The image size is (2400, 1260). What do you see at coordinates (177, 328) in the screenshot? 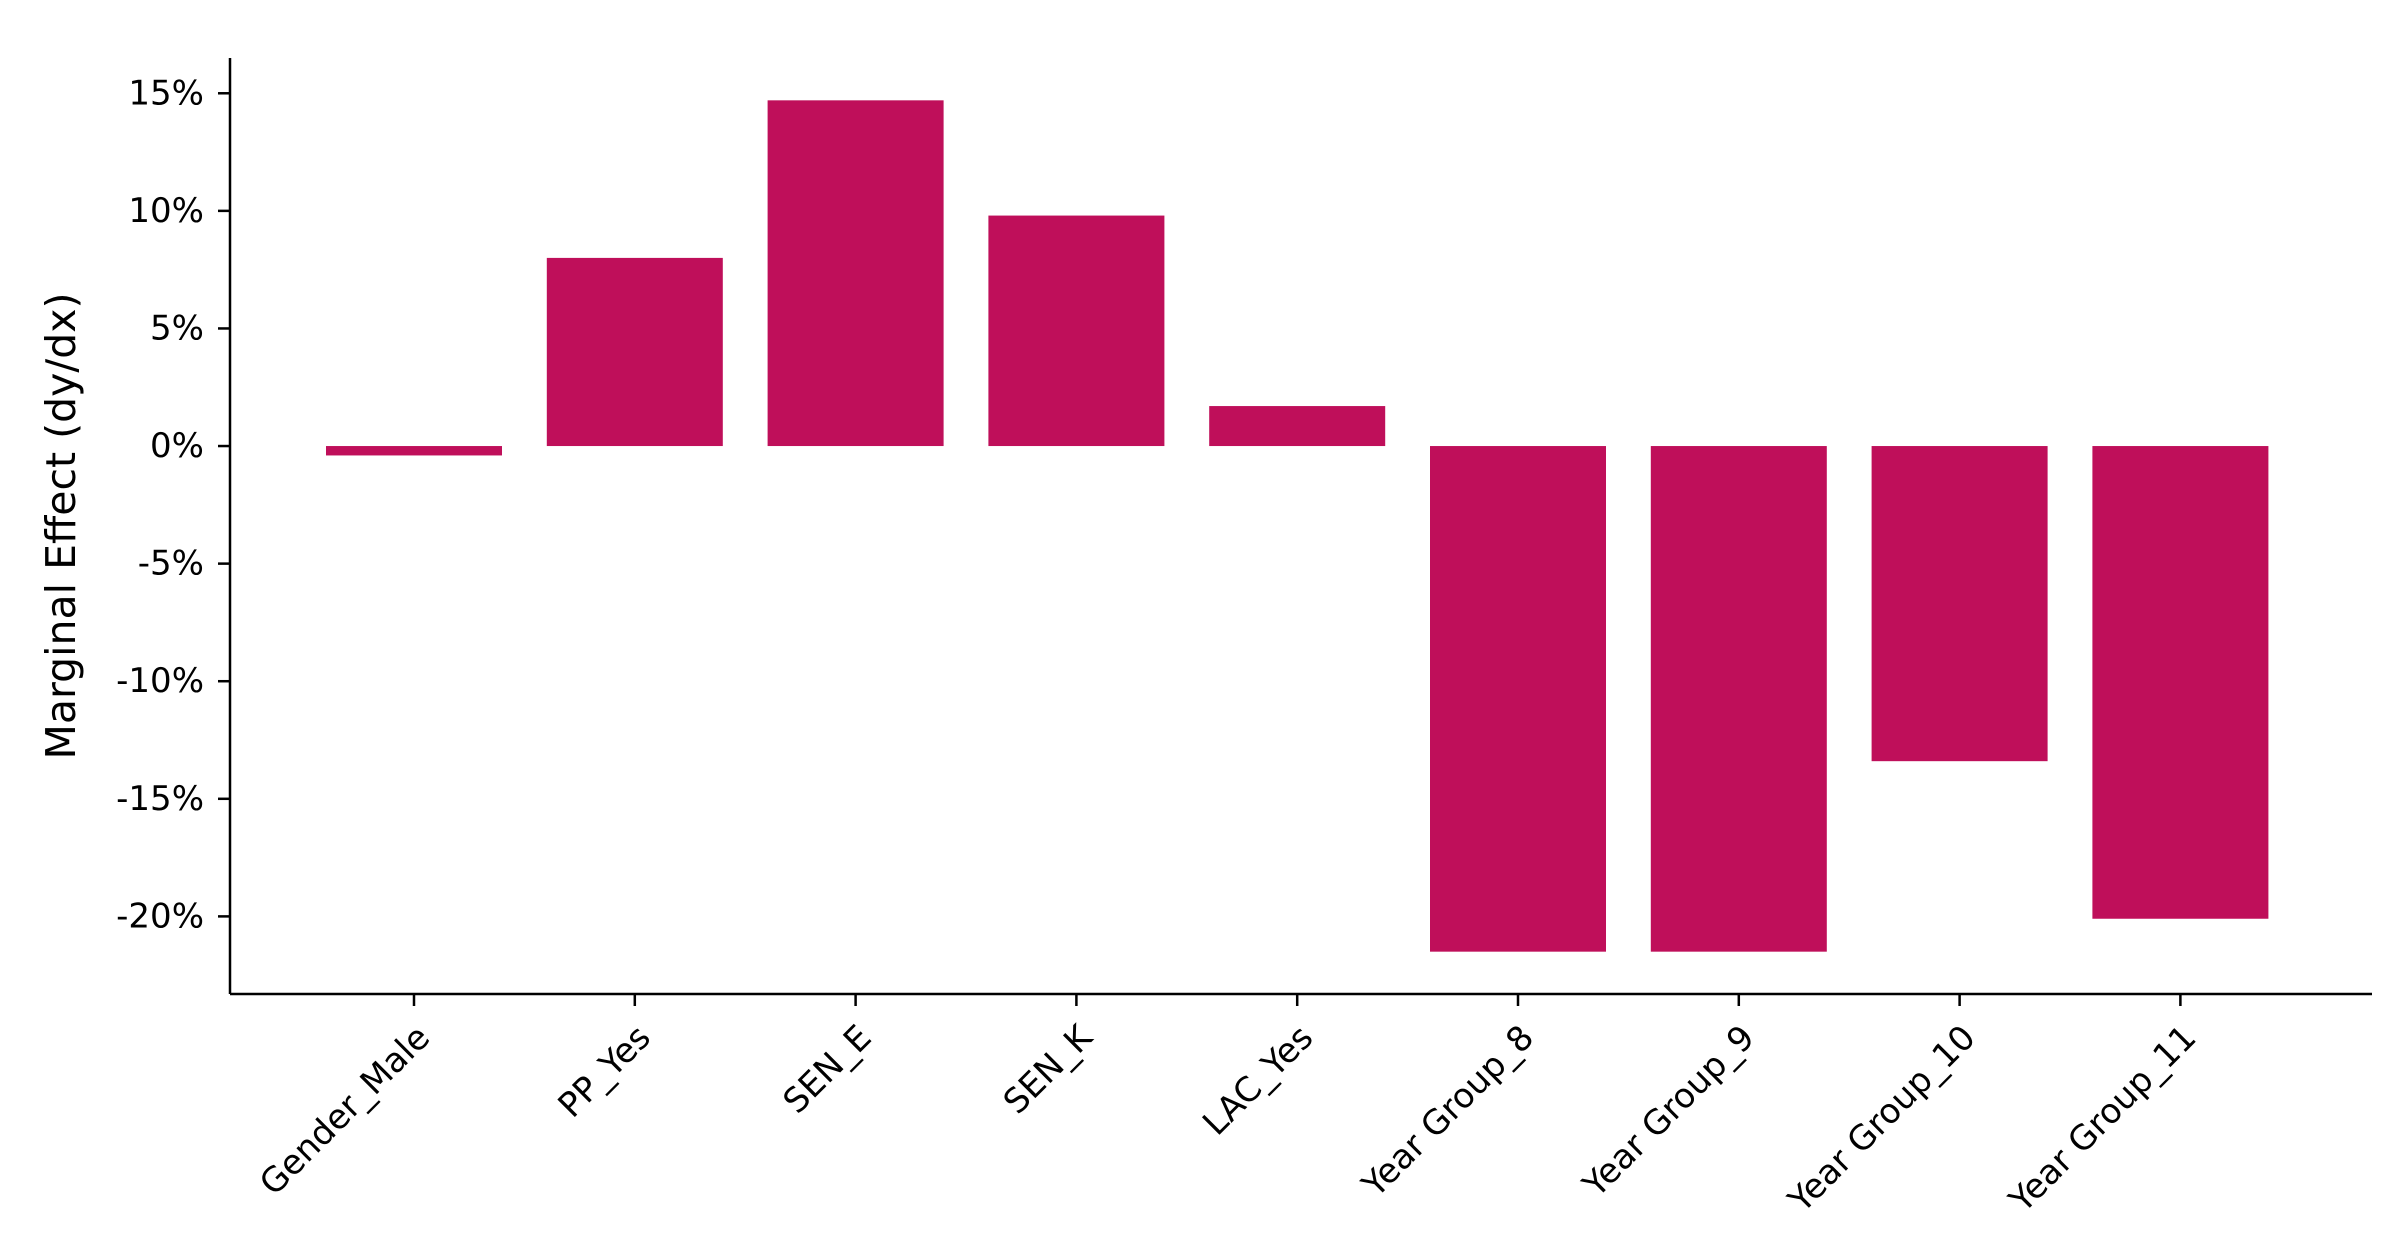
I see `y-tick-label: 5%` at bounding box center [177, 328].